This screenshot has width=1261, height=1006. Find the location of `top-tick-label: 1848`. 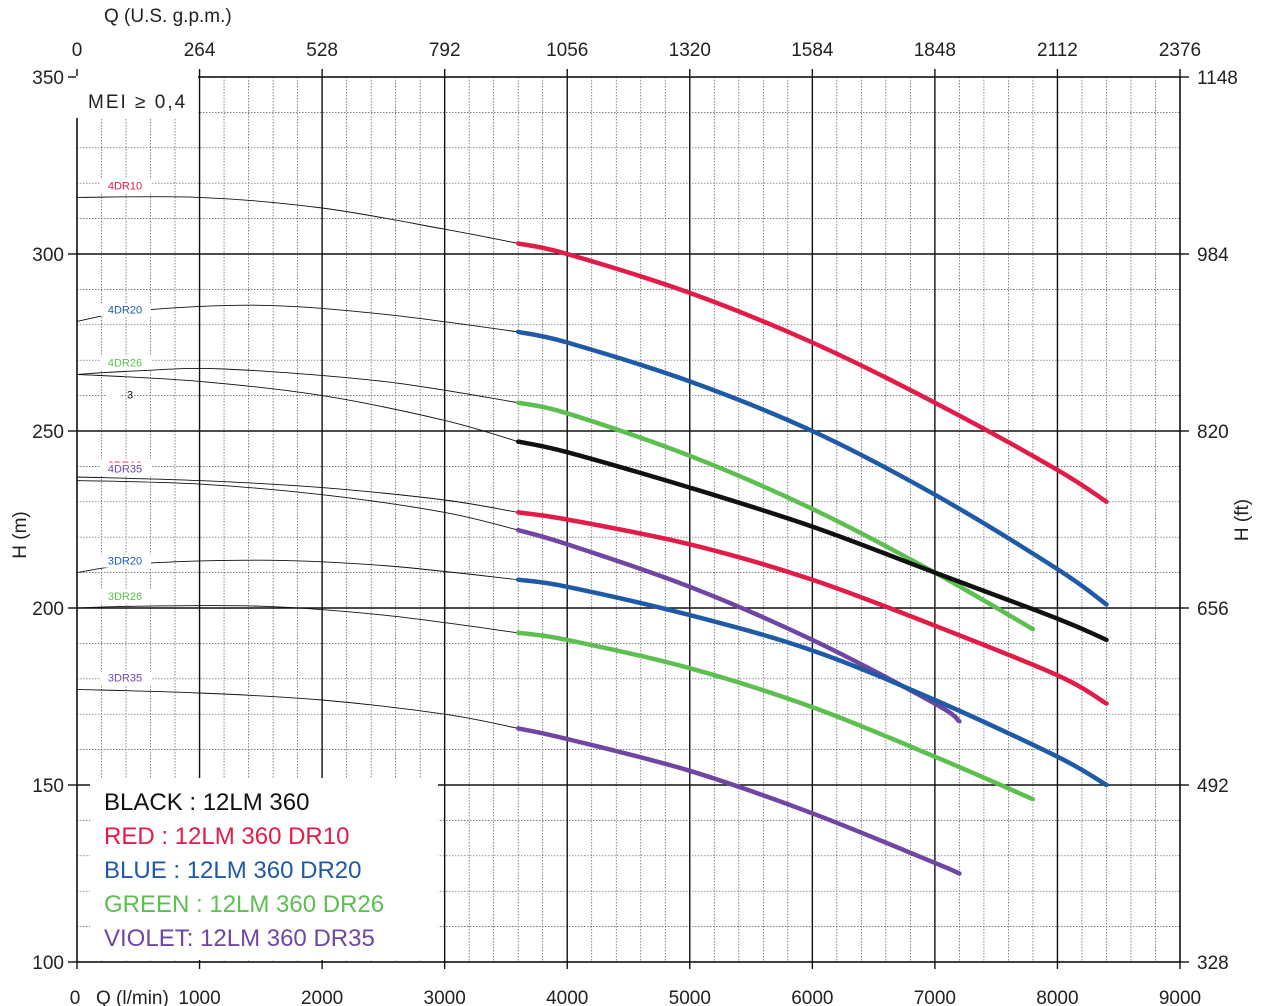

top-tick-label: 1848 is located at coordinates (935, 50).